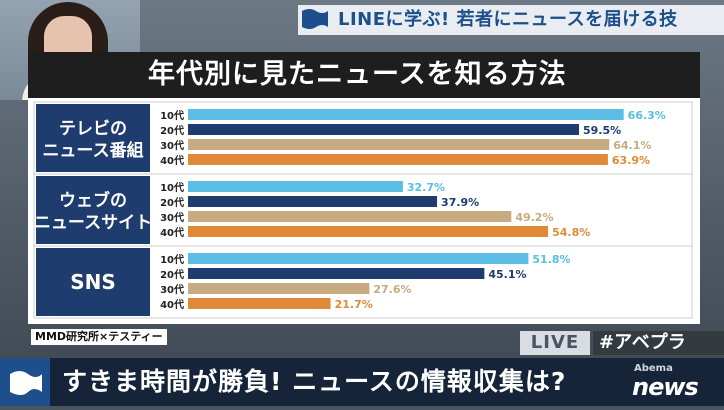 This screenshot has height=410, width=724. Describe the element at coordinates (665, 387) in the screenshot. I see `logo-big-text: news` at that location.